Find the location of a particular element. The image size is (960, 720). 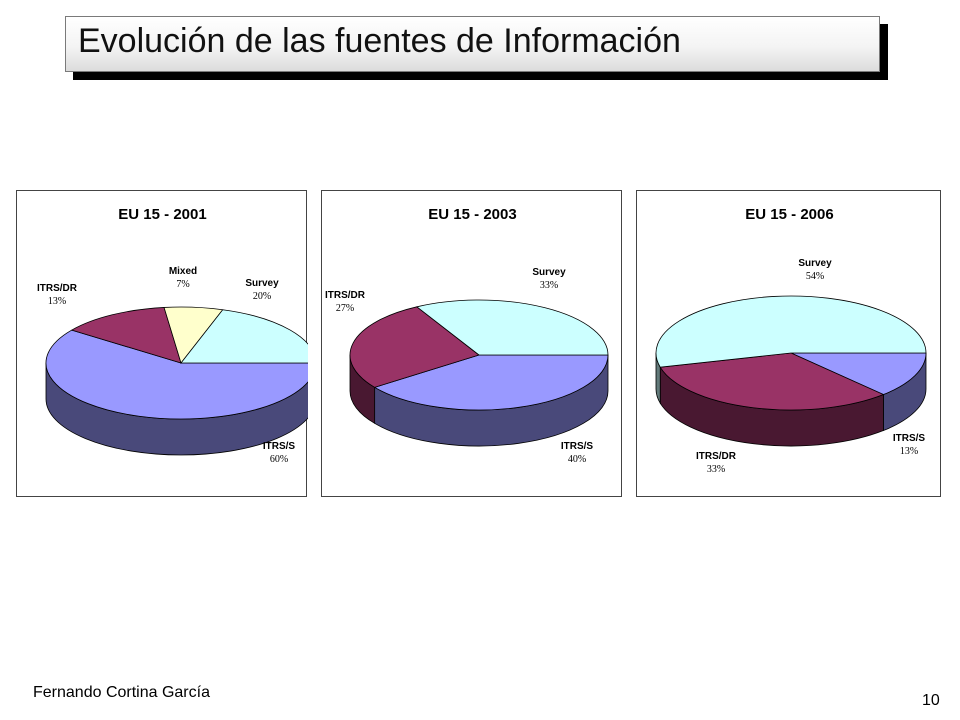

slice-percent-survey: 54% is located at coordinates (815, 276).